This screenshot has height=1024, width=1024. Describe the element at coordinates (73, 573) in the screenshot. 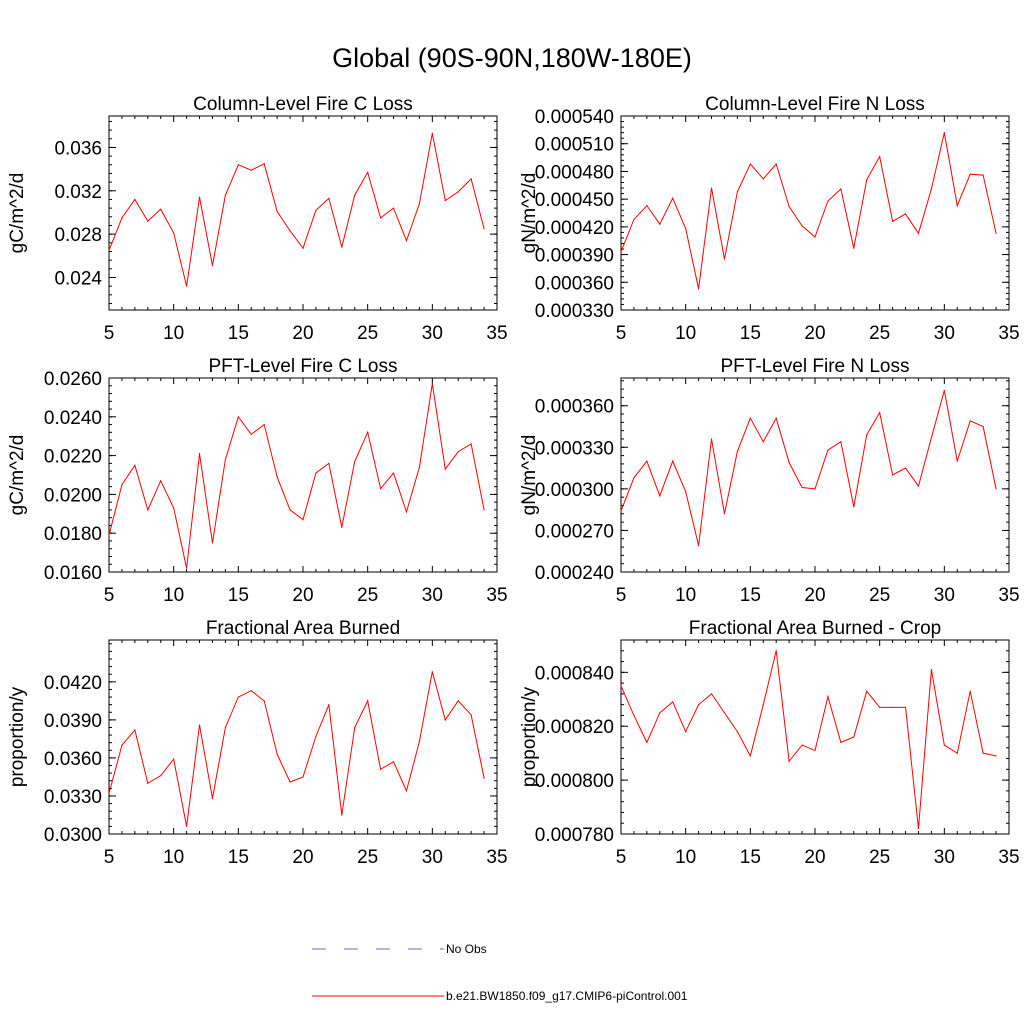

I see `y-tick-label: 0.0160` at that location.